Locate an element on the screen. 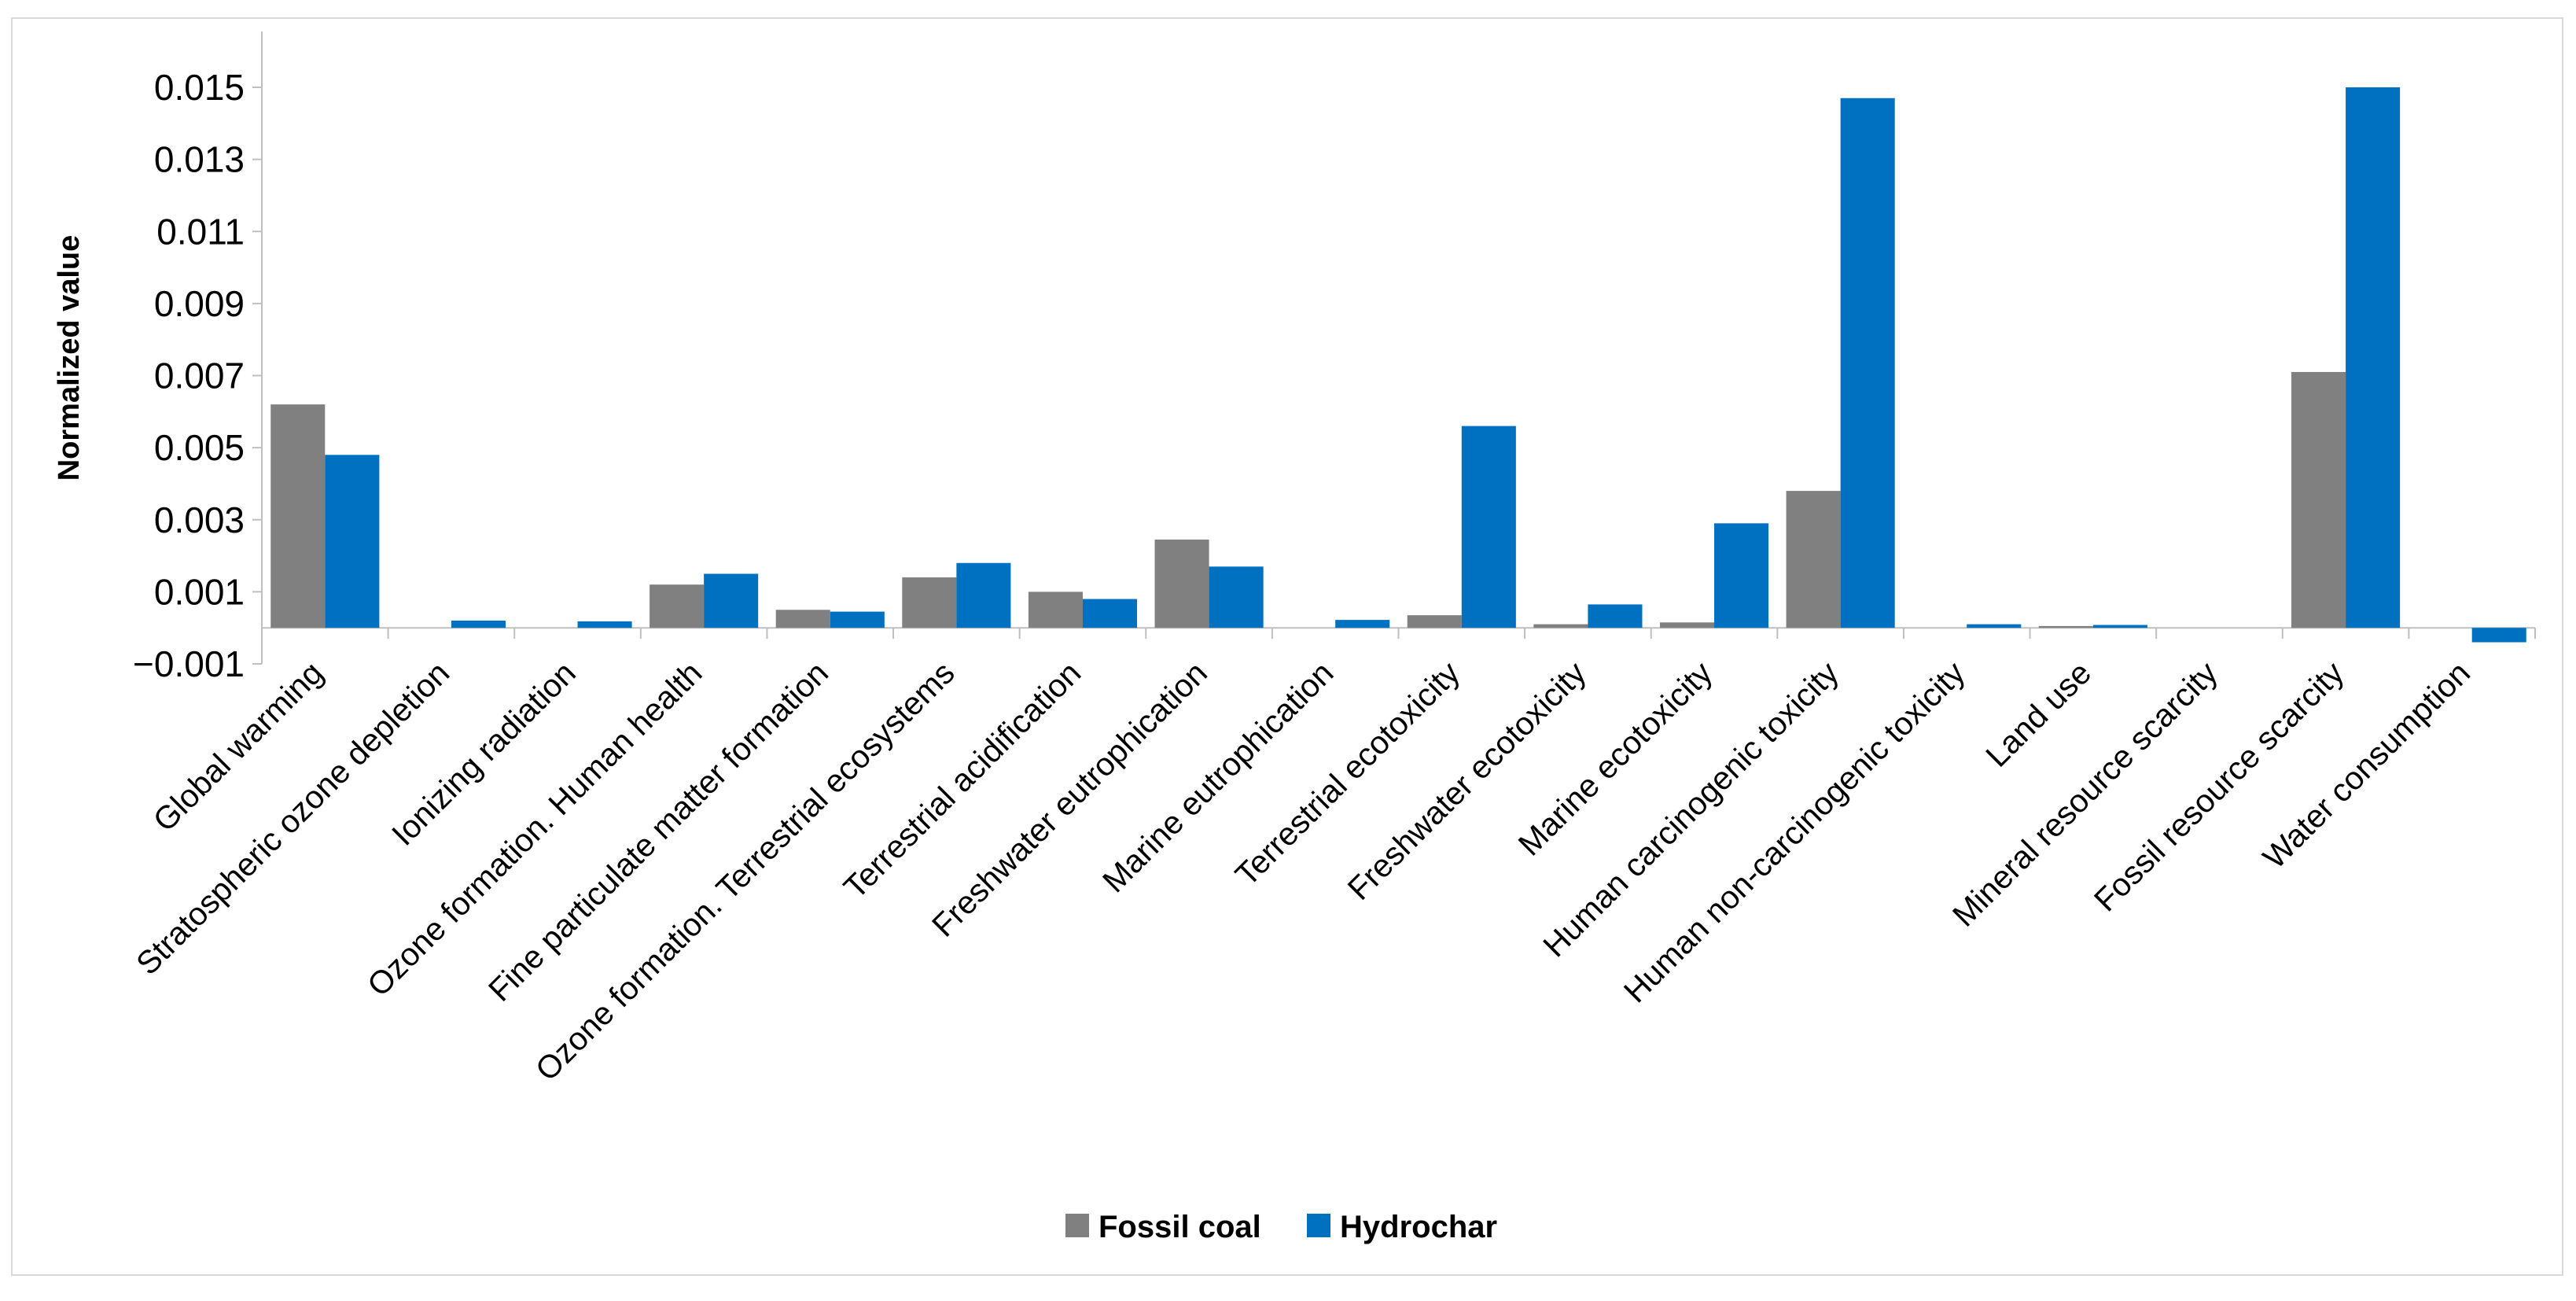 The height and width of the screenshot is (1301, 2576). y-axis-title: Normalized value is located at coordinates (70, 358).